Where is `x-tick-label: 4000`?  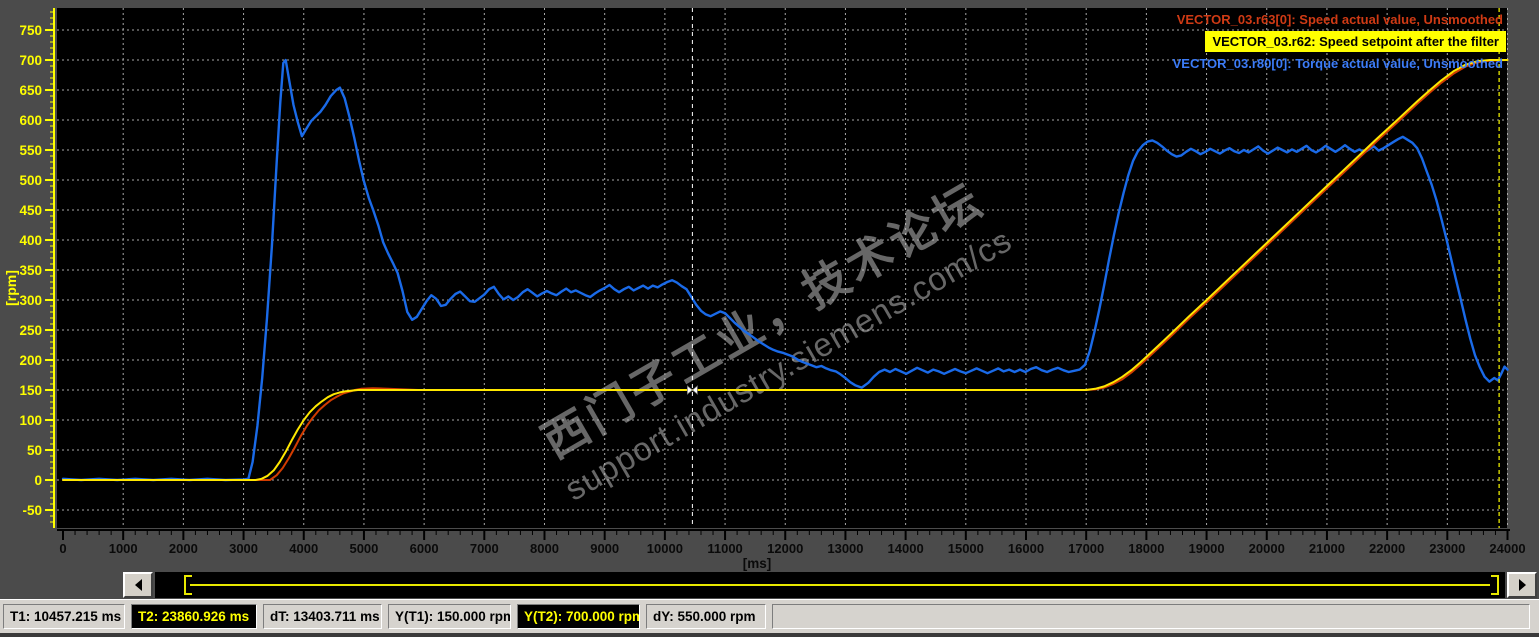
x-tick-label: 4000 is located at coordinates (303, 548).